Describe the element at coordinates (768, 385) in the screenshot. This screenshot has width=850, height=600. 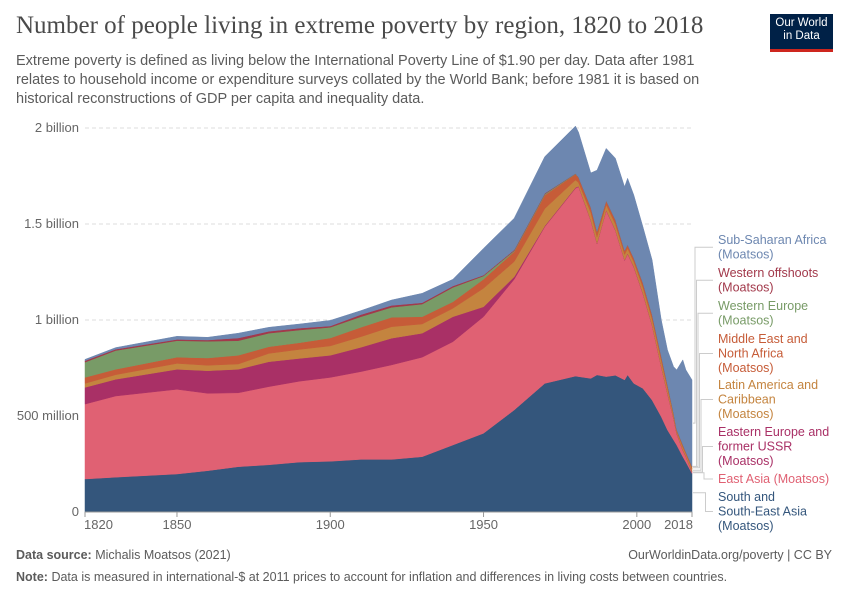
I see `legend-label: Latin America and` at that location.